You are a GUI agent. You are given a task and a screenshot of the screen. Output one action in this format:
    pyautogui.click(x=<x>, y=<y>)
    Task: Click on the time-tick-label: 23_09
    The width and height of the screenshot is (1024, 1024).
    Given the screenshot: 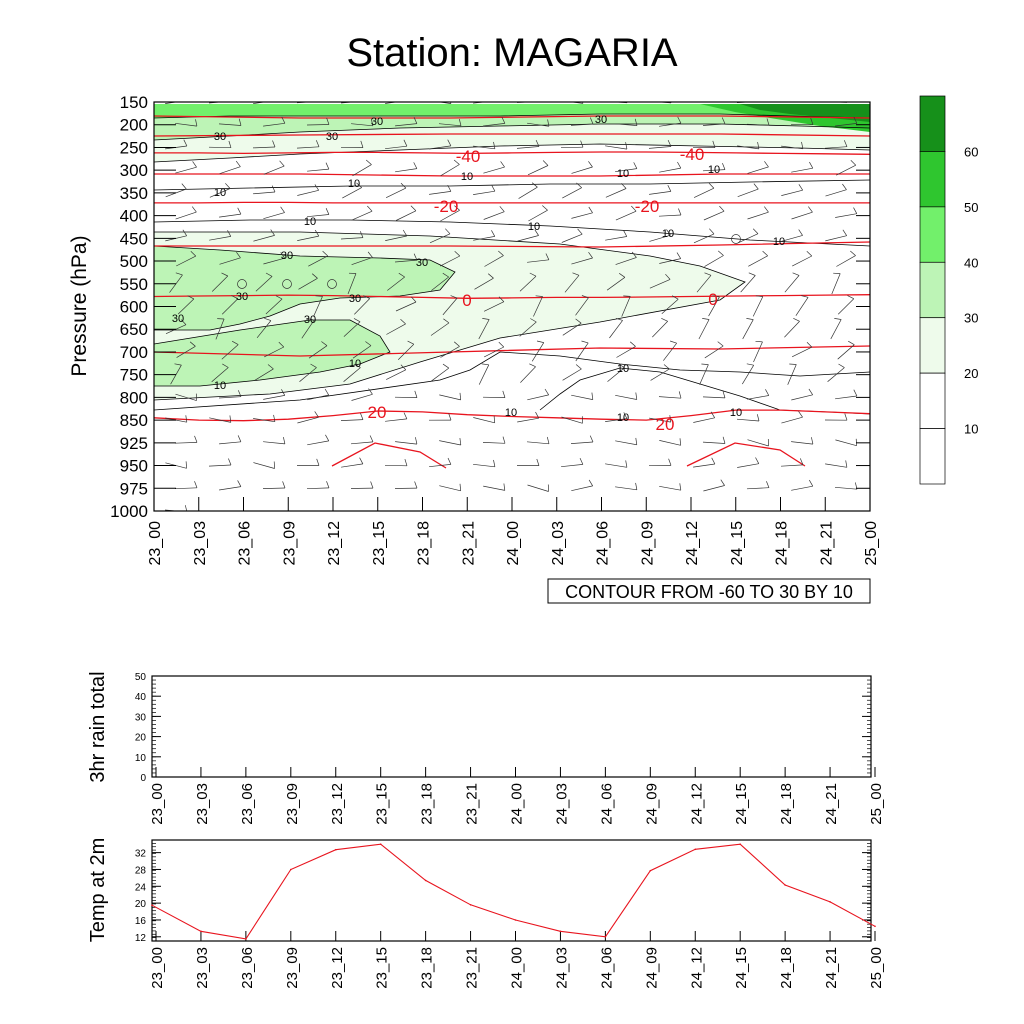 What is the action you would take?
    pyautogui.click(x=289, y=543)
    